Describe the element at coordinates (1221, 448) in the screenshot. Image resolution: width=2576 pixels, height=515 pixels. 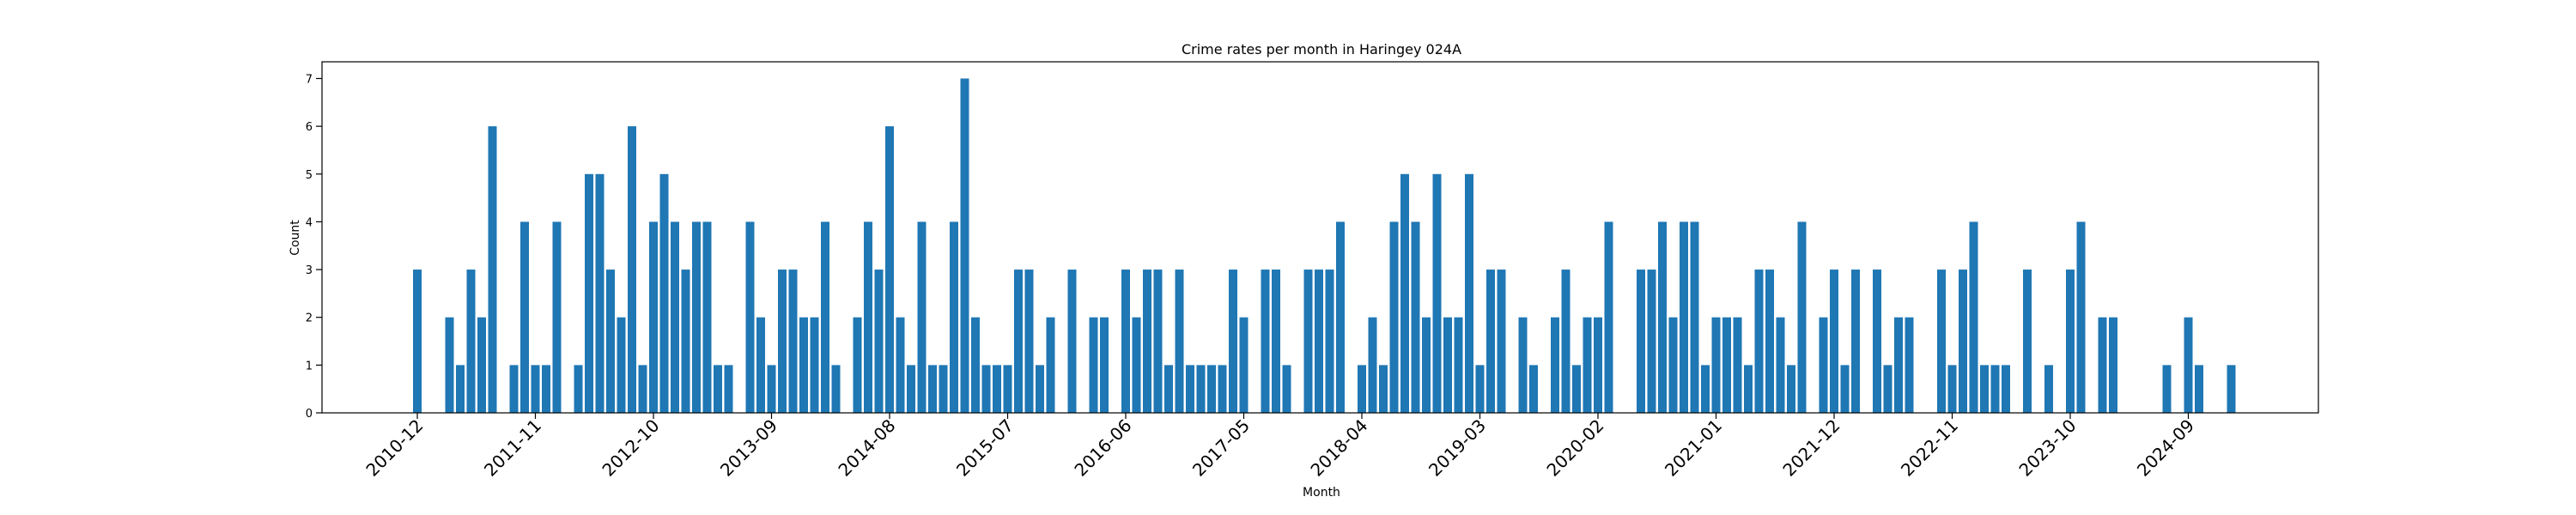
I see `x-tick-label: 2017-05` at that location.